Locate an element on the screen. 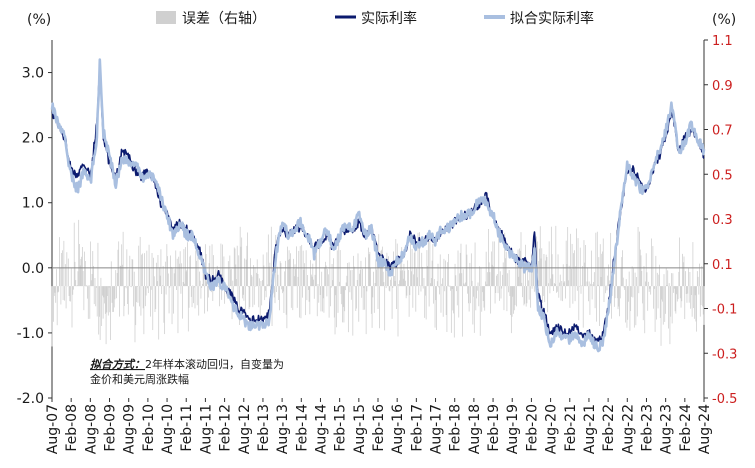  legend-label-actual: 实际利率 is located at coordinates (389, 18).